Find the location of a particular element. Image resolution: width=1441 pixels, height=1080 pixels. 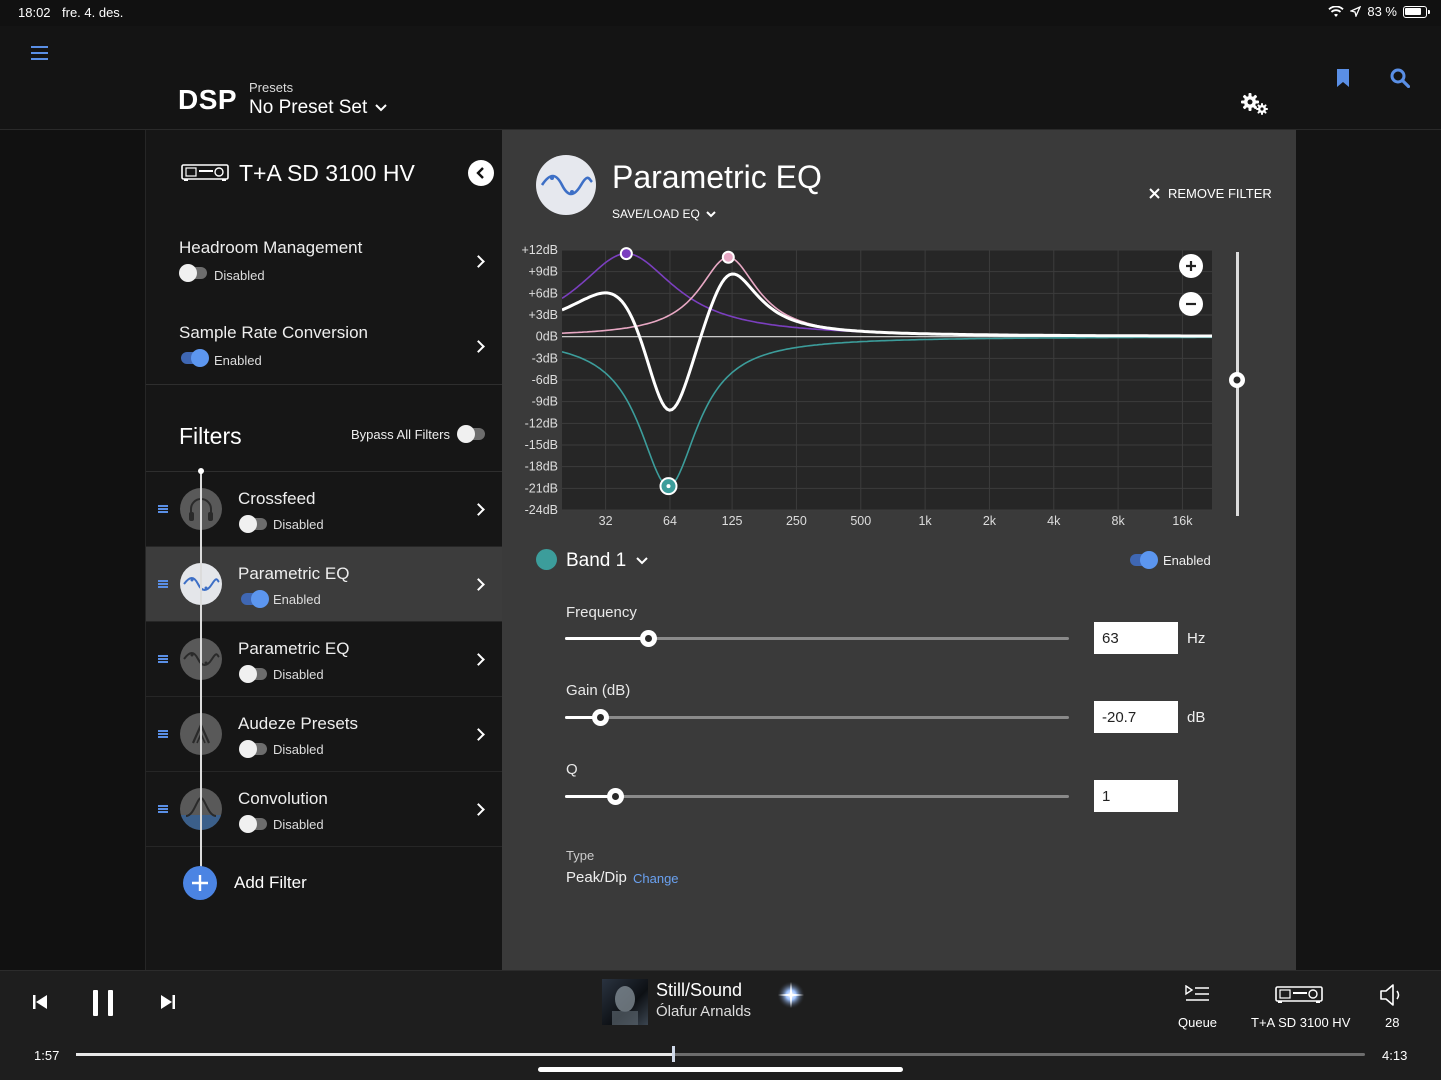

collapse-panel-button is located at coordinates (481, 173).